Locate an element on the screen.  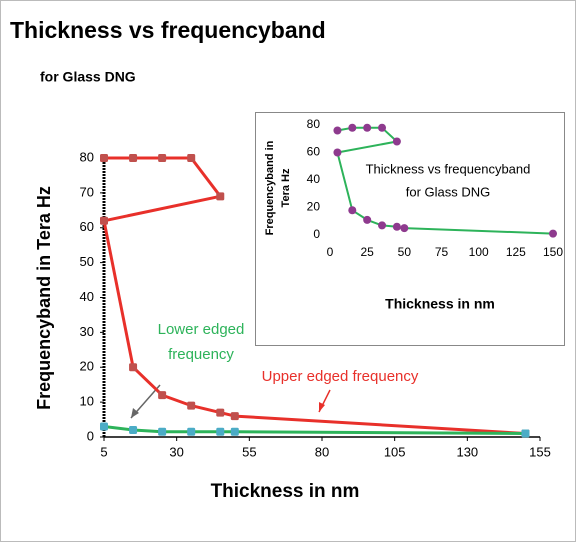
x-tick-label: 5 is located at coordinates (103, 451).